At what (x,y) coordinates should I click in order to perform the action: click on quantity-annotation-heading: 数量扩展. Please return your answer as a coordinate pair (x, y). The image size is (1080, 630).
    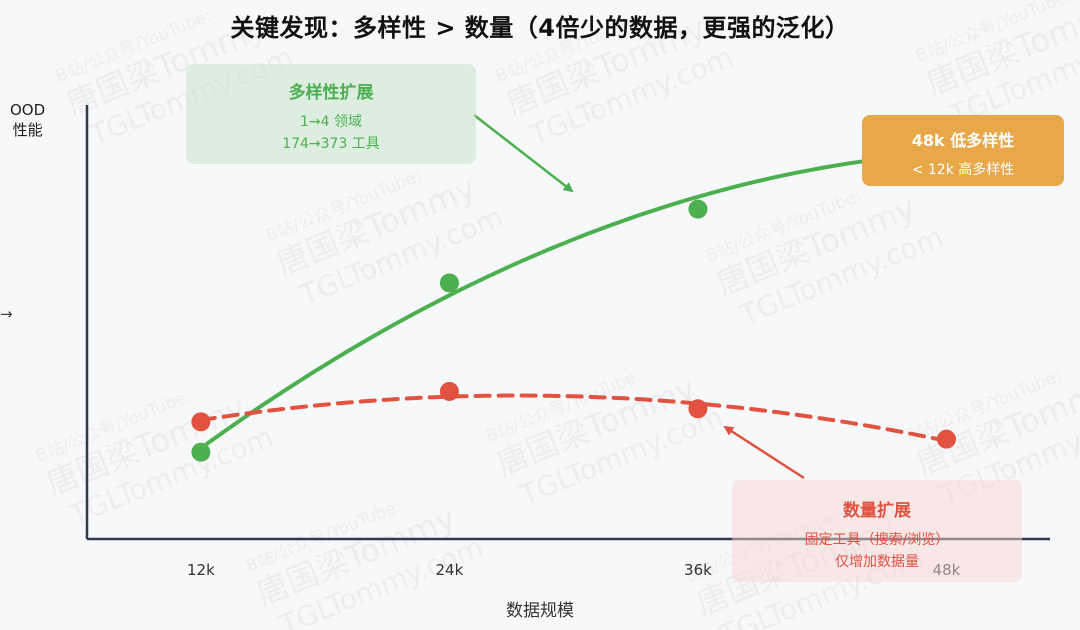
    Looking at the image, I should click on (877, 511).